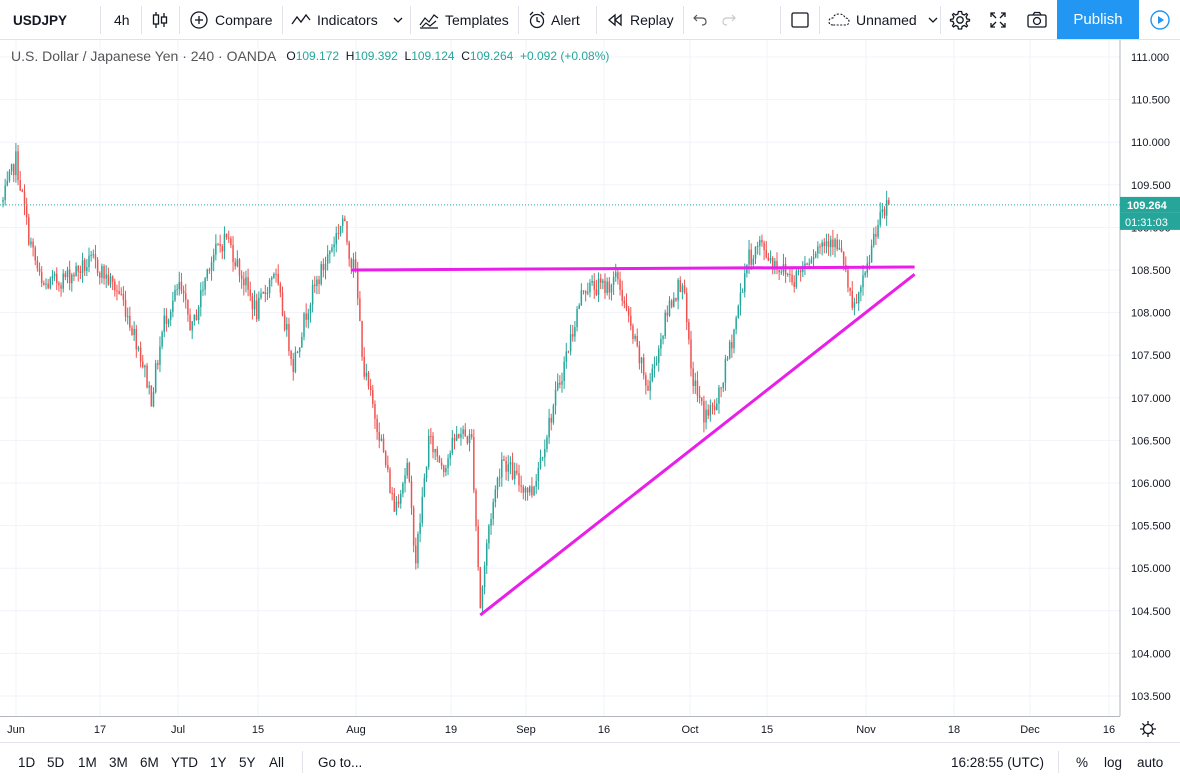 This screenshot has width=1180, height=784. I want to click on clock-label: 16:28:55 (UTC), so click(998, 762).